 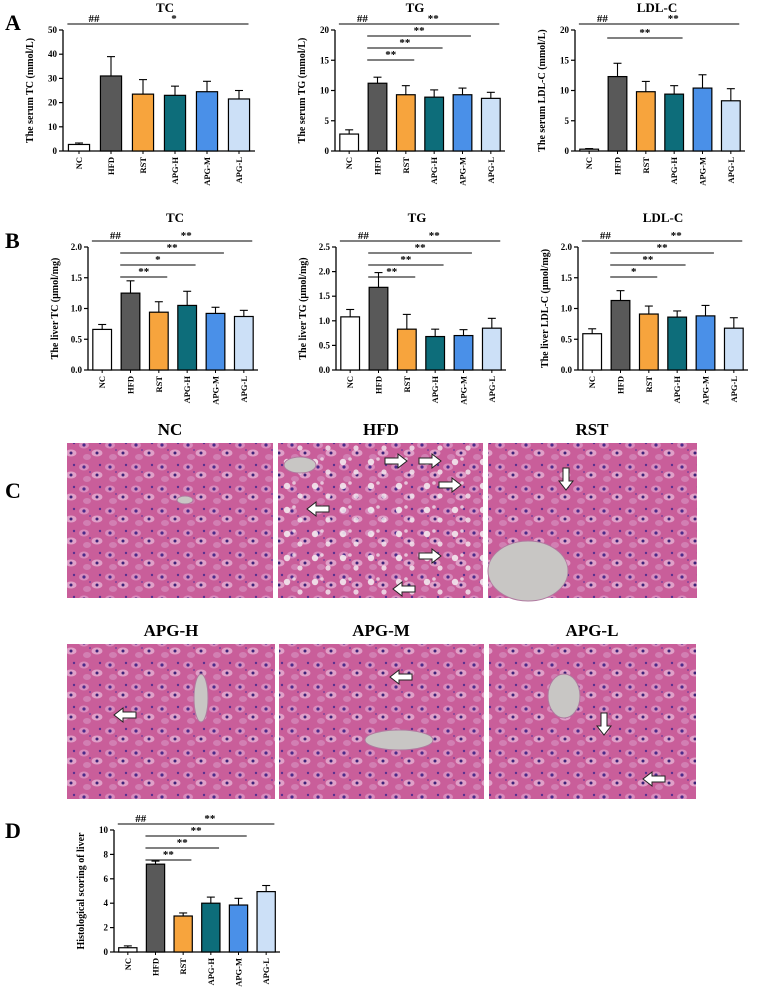 What do you see at coordinates (55, 309) in the screenshot?
I see `y-axis-label: The liver TC (μmol/mg)` at bounding box center [55, 309].